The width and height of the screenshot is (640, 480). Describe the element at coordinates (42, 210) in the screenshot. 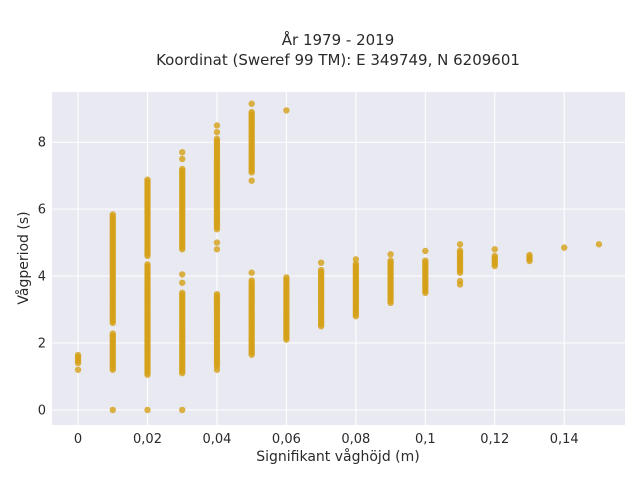

I see `y-tick-label: 6` at that location.